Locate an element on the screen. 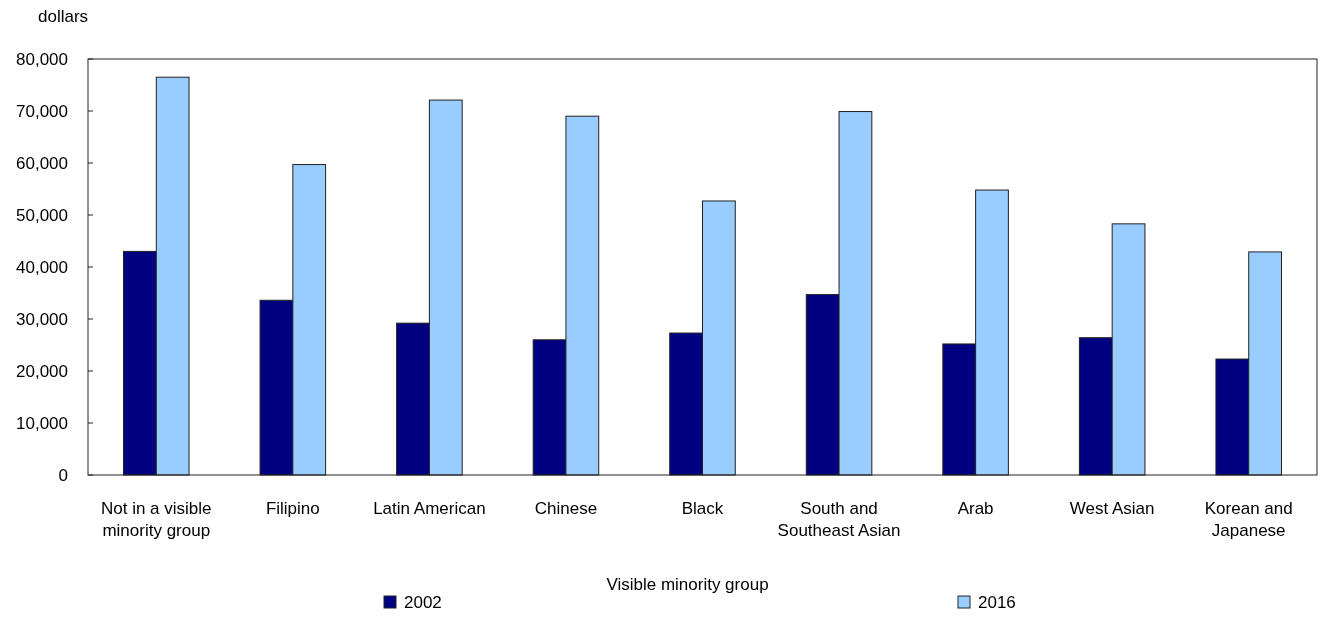  x-tick-label: Black is located at coordinates (702, 508).